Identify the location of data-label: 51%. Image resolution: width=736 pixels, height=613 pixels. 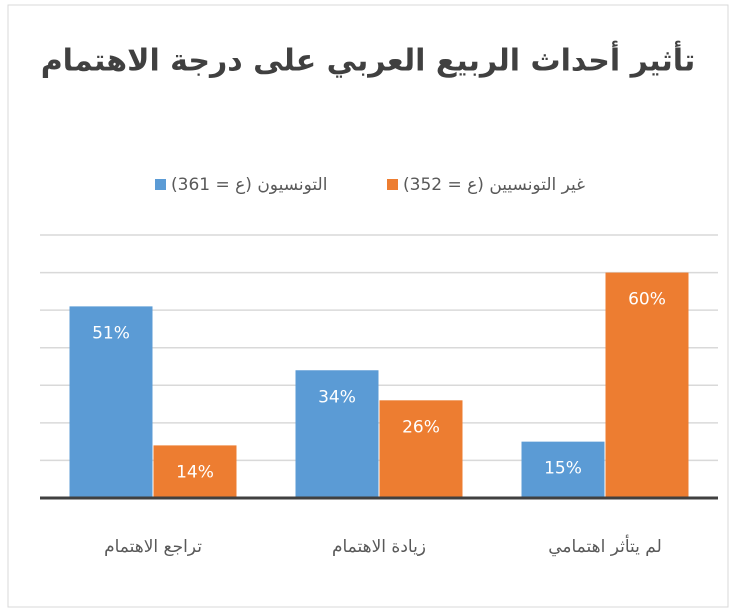
(111, 333).